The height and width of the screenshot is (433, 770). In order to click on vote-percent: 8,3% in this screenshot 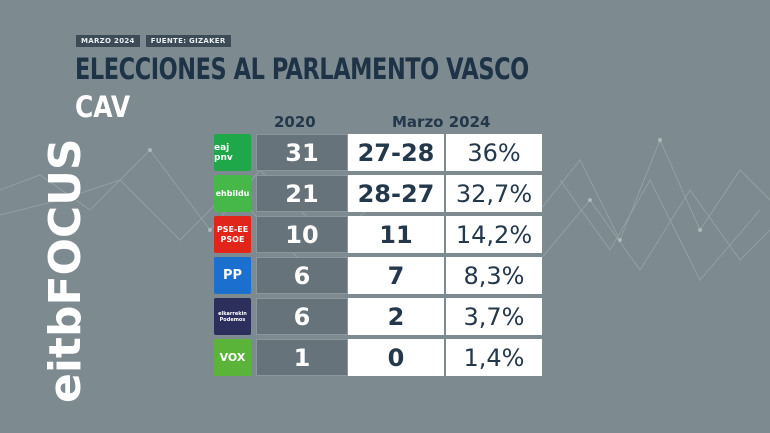, I will do `click(494, 275)`.